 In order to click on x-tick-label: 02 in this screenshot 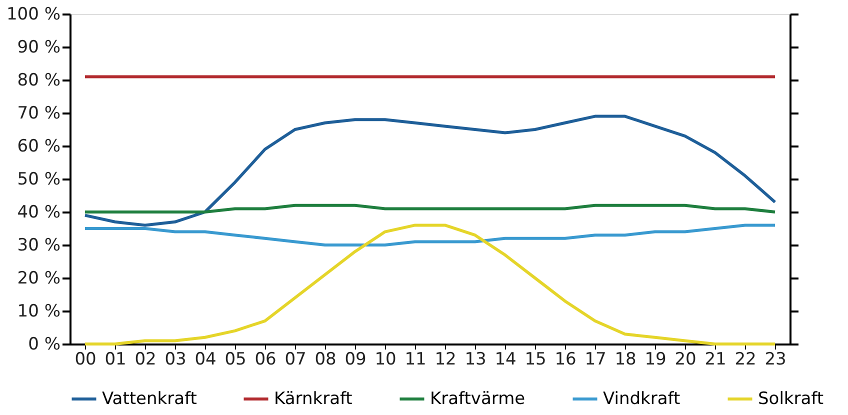, I will do `click(145, 360)`.